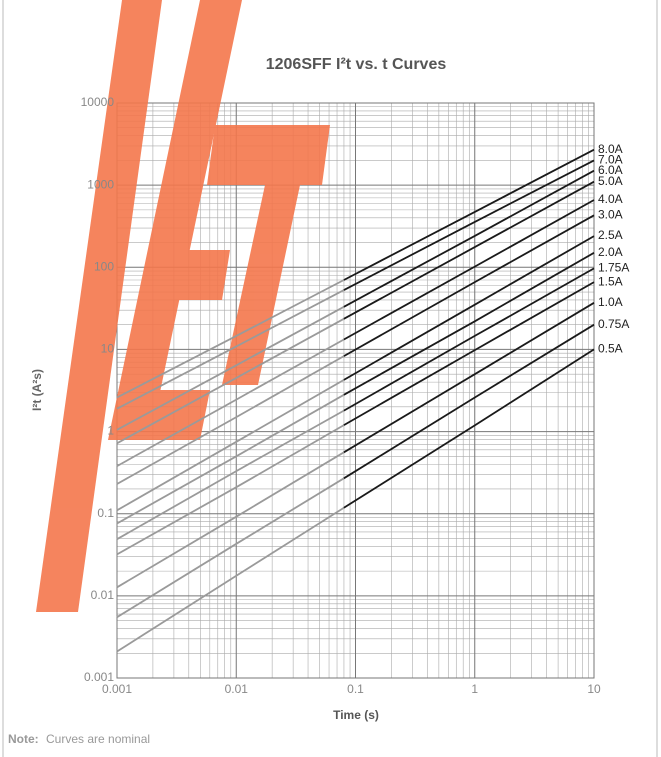  I want to click on y-tick-label: 0.01, so click(103, 595).